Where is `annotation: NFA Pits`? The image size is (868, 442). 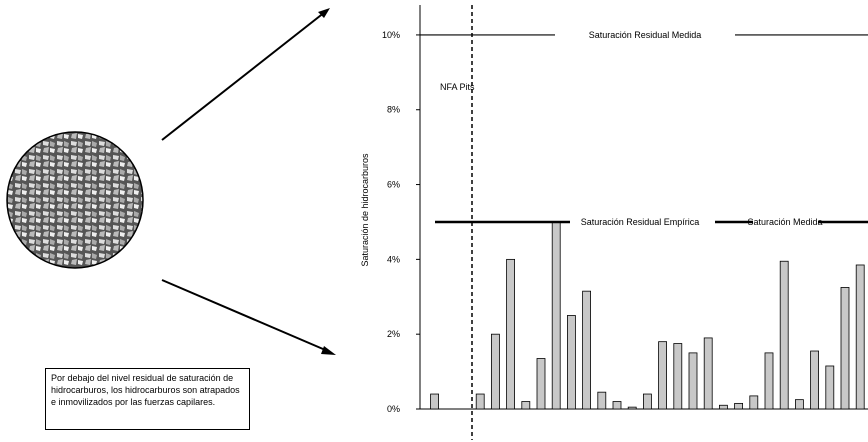 annotation: NFA Pits is located at coordinates (457, 87).